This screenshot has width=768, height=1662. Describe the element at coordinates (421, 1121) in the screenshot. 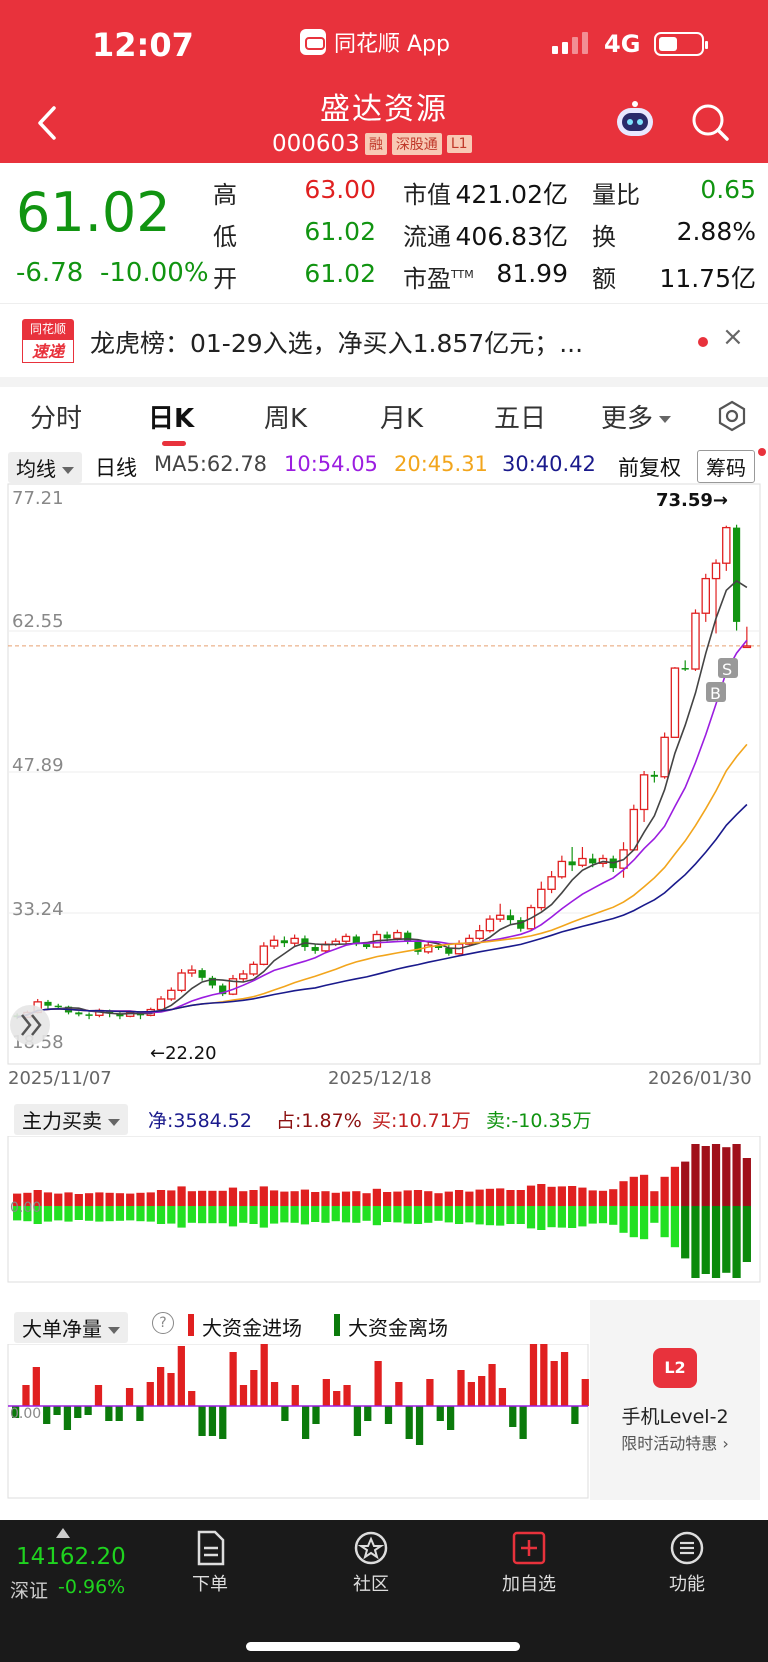

I see `mf-buy: 买:10.71万` at that location.